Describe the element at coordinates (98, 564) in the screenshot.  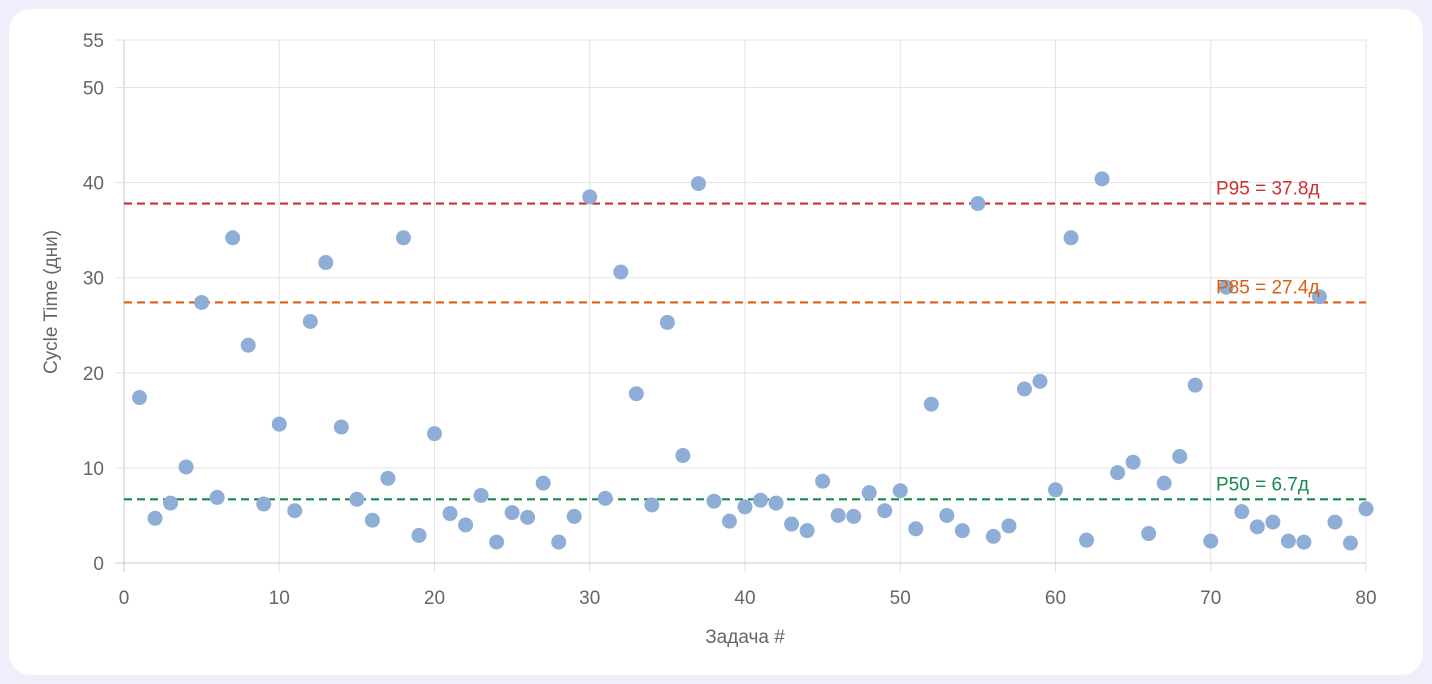
I see `y-tick-label: 0` at that location.